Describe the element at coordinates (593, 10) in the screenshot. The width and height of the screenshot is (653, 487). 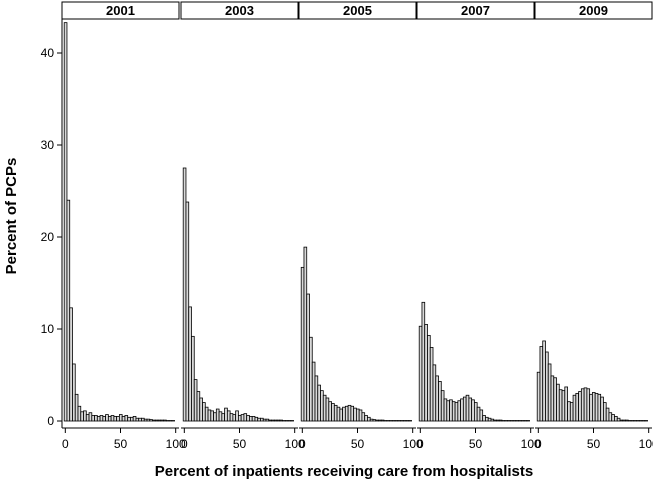
I see `panel-strip-label: 2009` at that location.